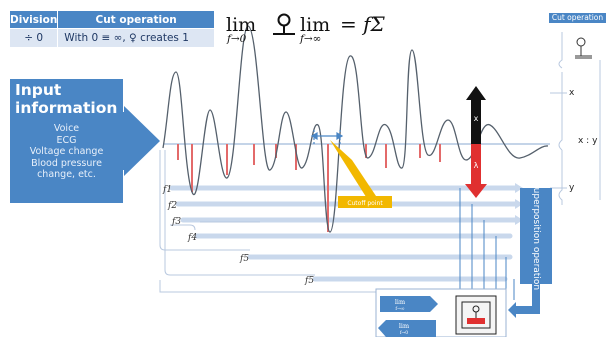 This screenshot has width=608, height=337. What do you see at coordinates (237, 39) in the screenshot?
I see `formula-sub-left: f→0` at bounding box center [237, 39].